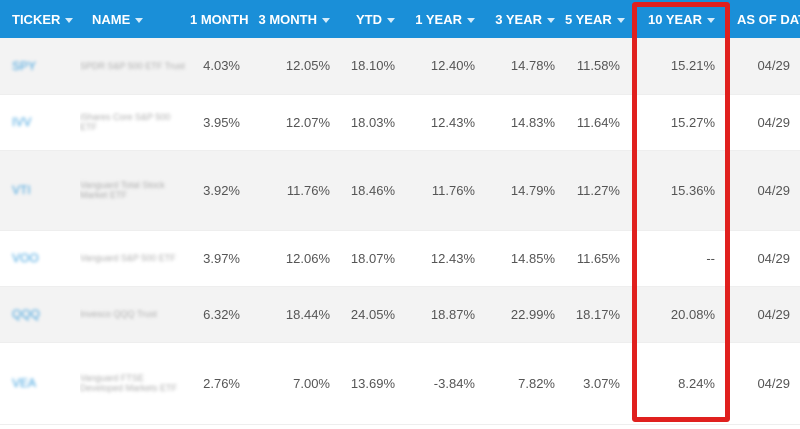 The image size is (800, 429). Describe the element at coordinates (369, 19) in the screenshot. I see `column-header-label: YTD` at that location.